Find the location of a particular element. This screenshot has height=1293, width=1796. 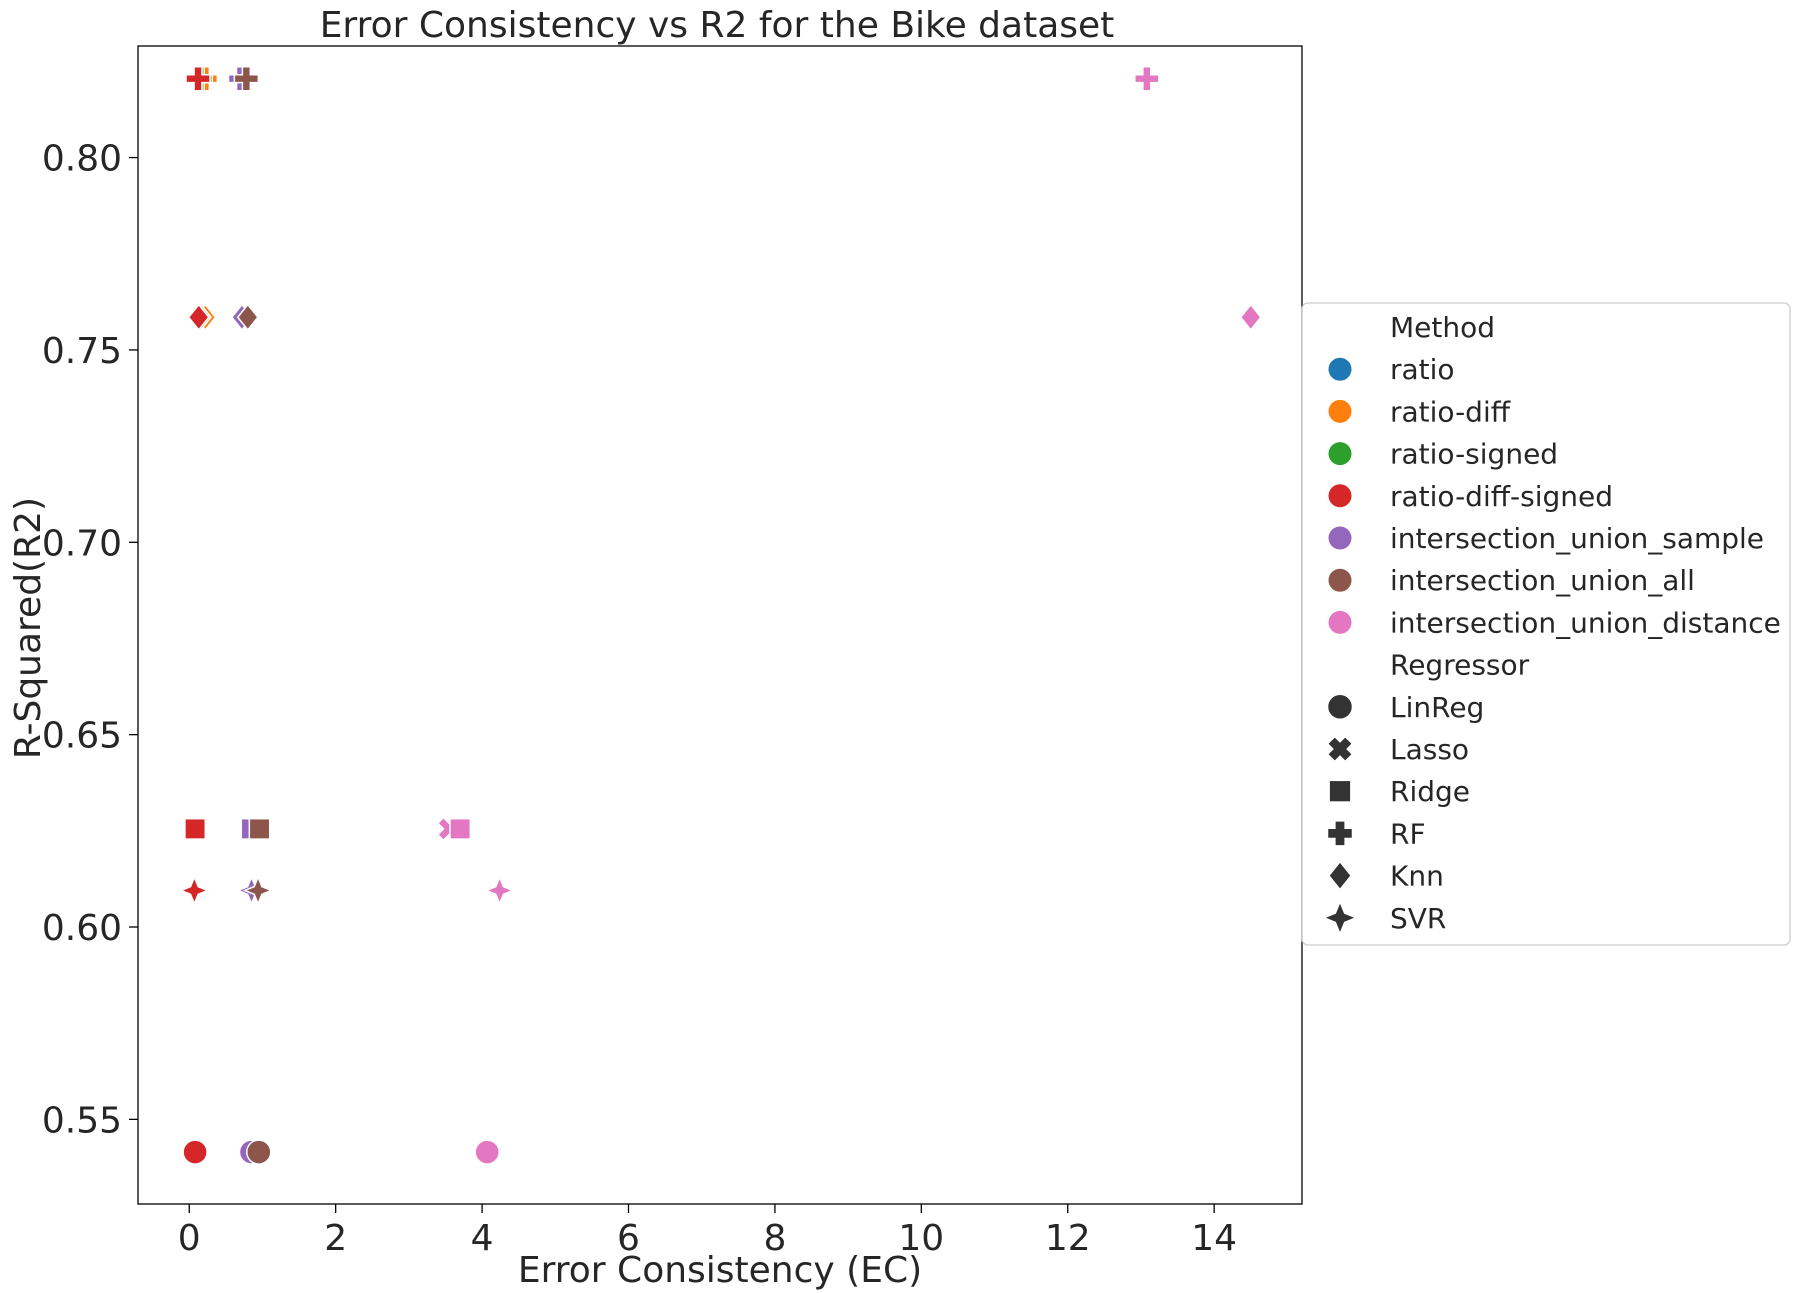

data-point-rf-ratio-diff-signed is located at coordinates (198, 78).